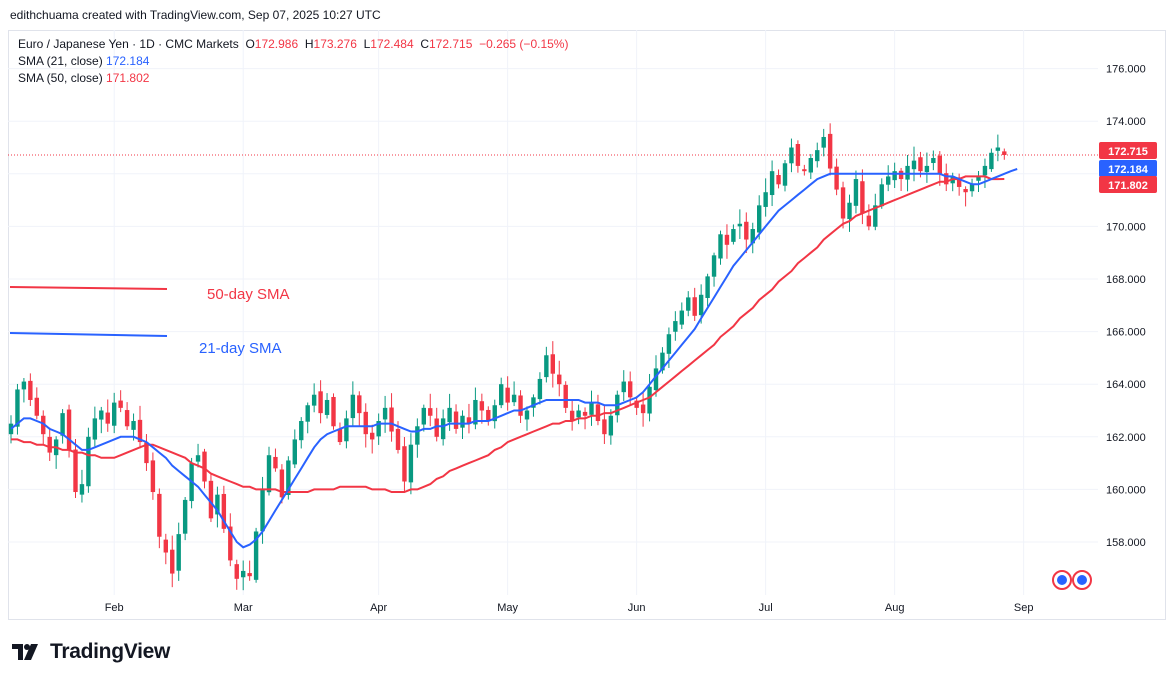  I want to click on last-price-badge: 172.715, so click(1128, 152).